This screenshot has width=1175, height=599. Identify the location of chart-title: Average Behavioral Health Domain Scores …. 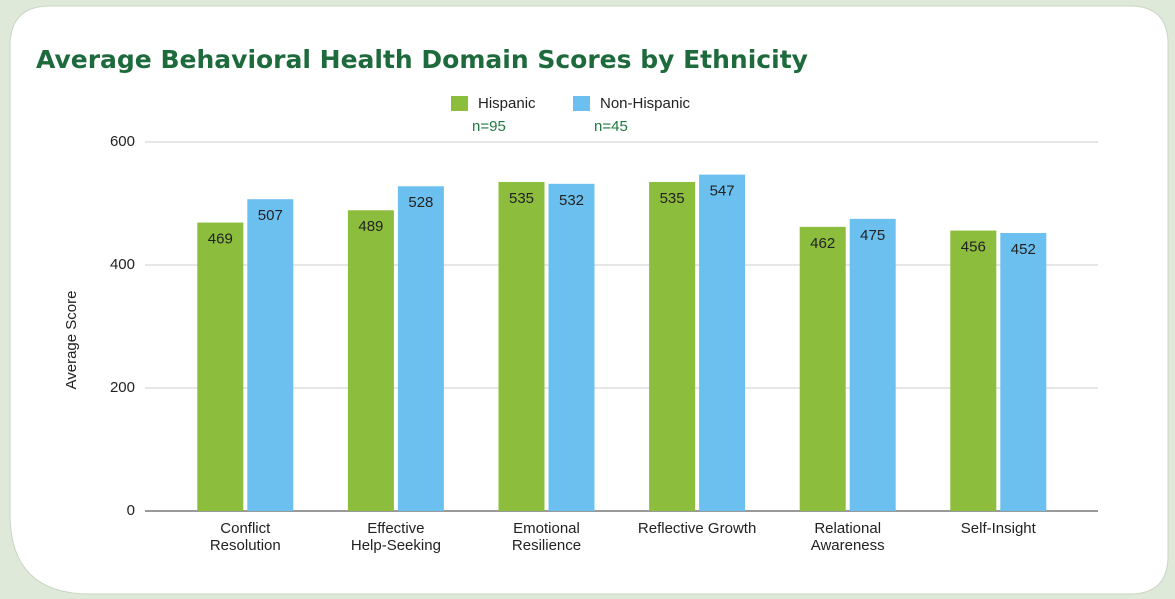
(422, 59).